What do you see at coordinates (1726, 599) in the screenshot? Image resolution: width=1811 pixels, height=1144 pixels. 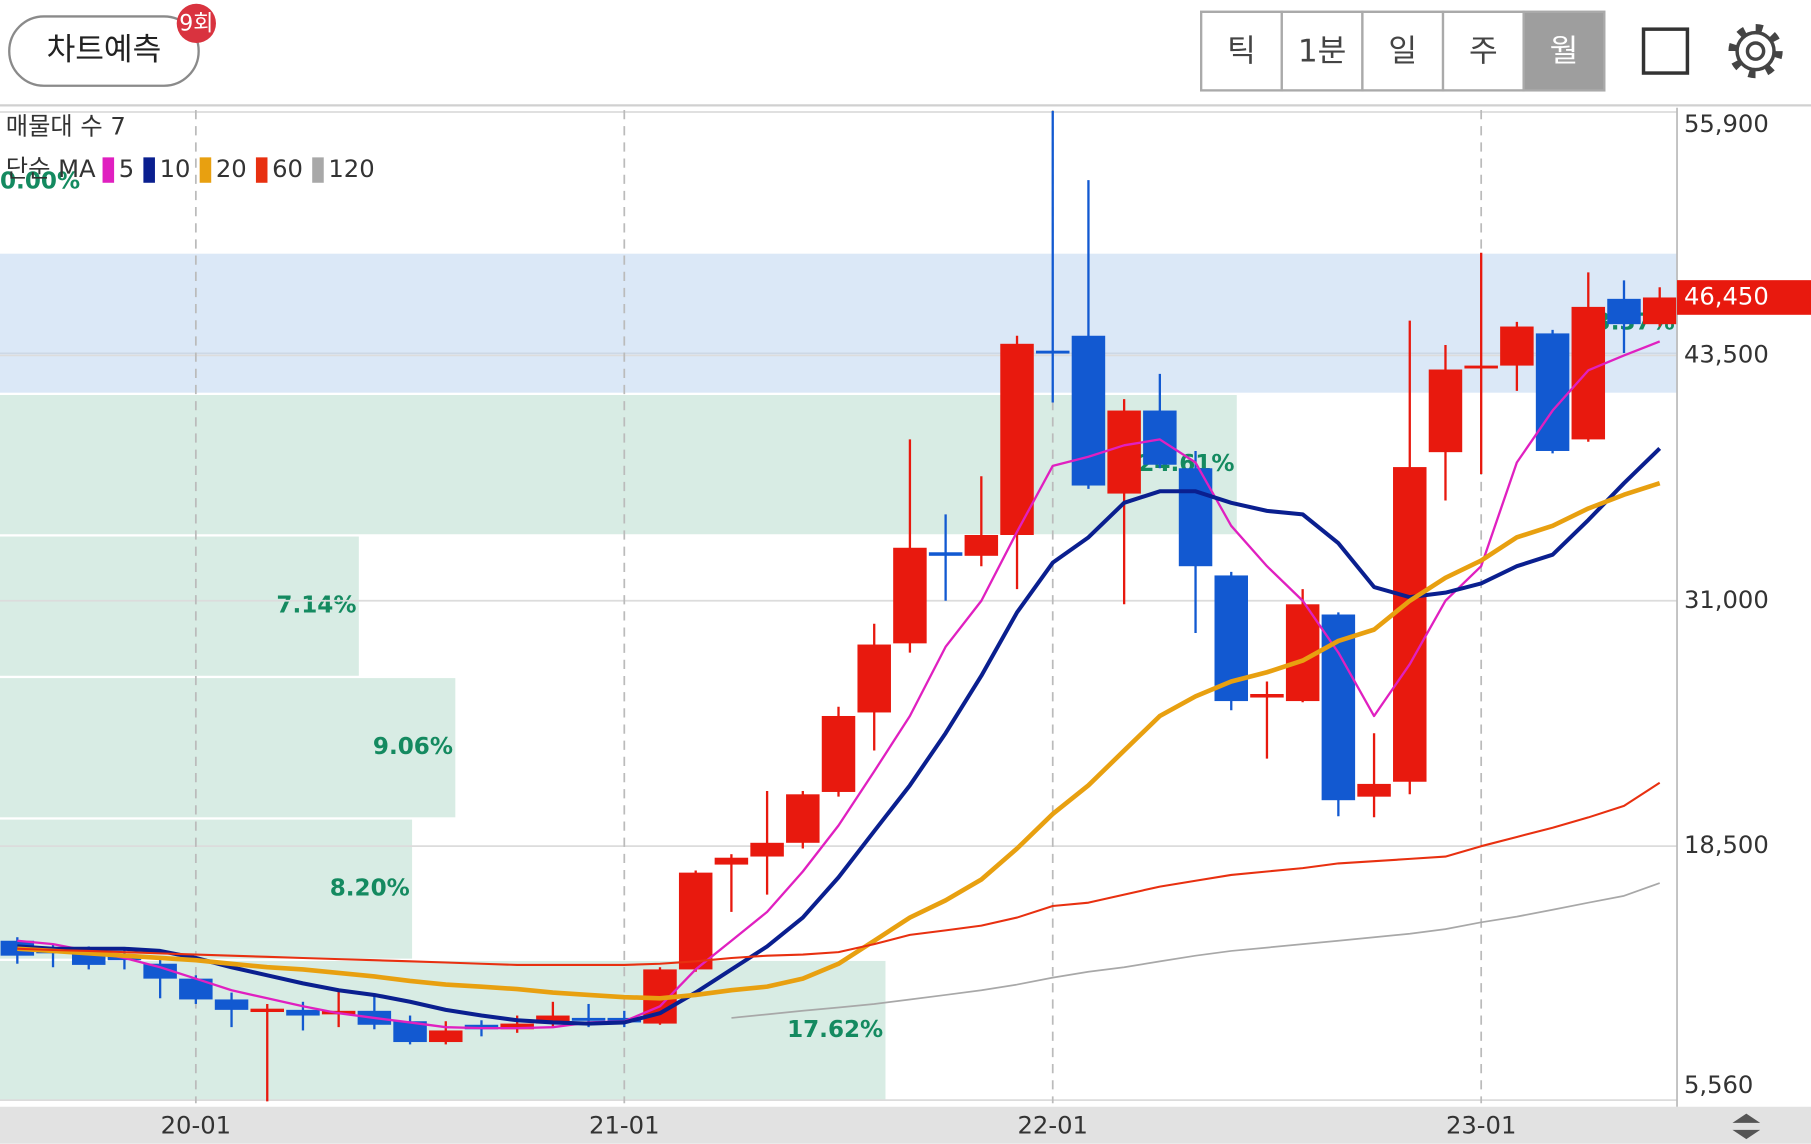 I see `y-tick-label: 31,000` at bounding box center [1726, 599].